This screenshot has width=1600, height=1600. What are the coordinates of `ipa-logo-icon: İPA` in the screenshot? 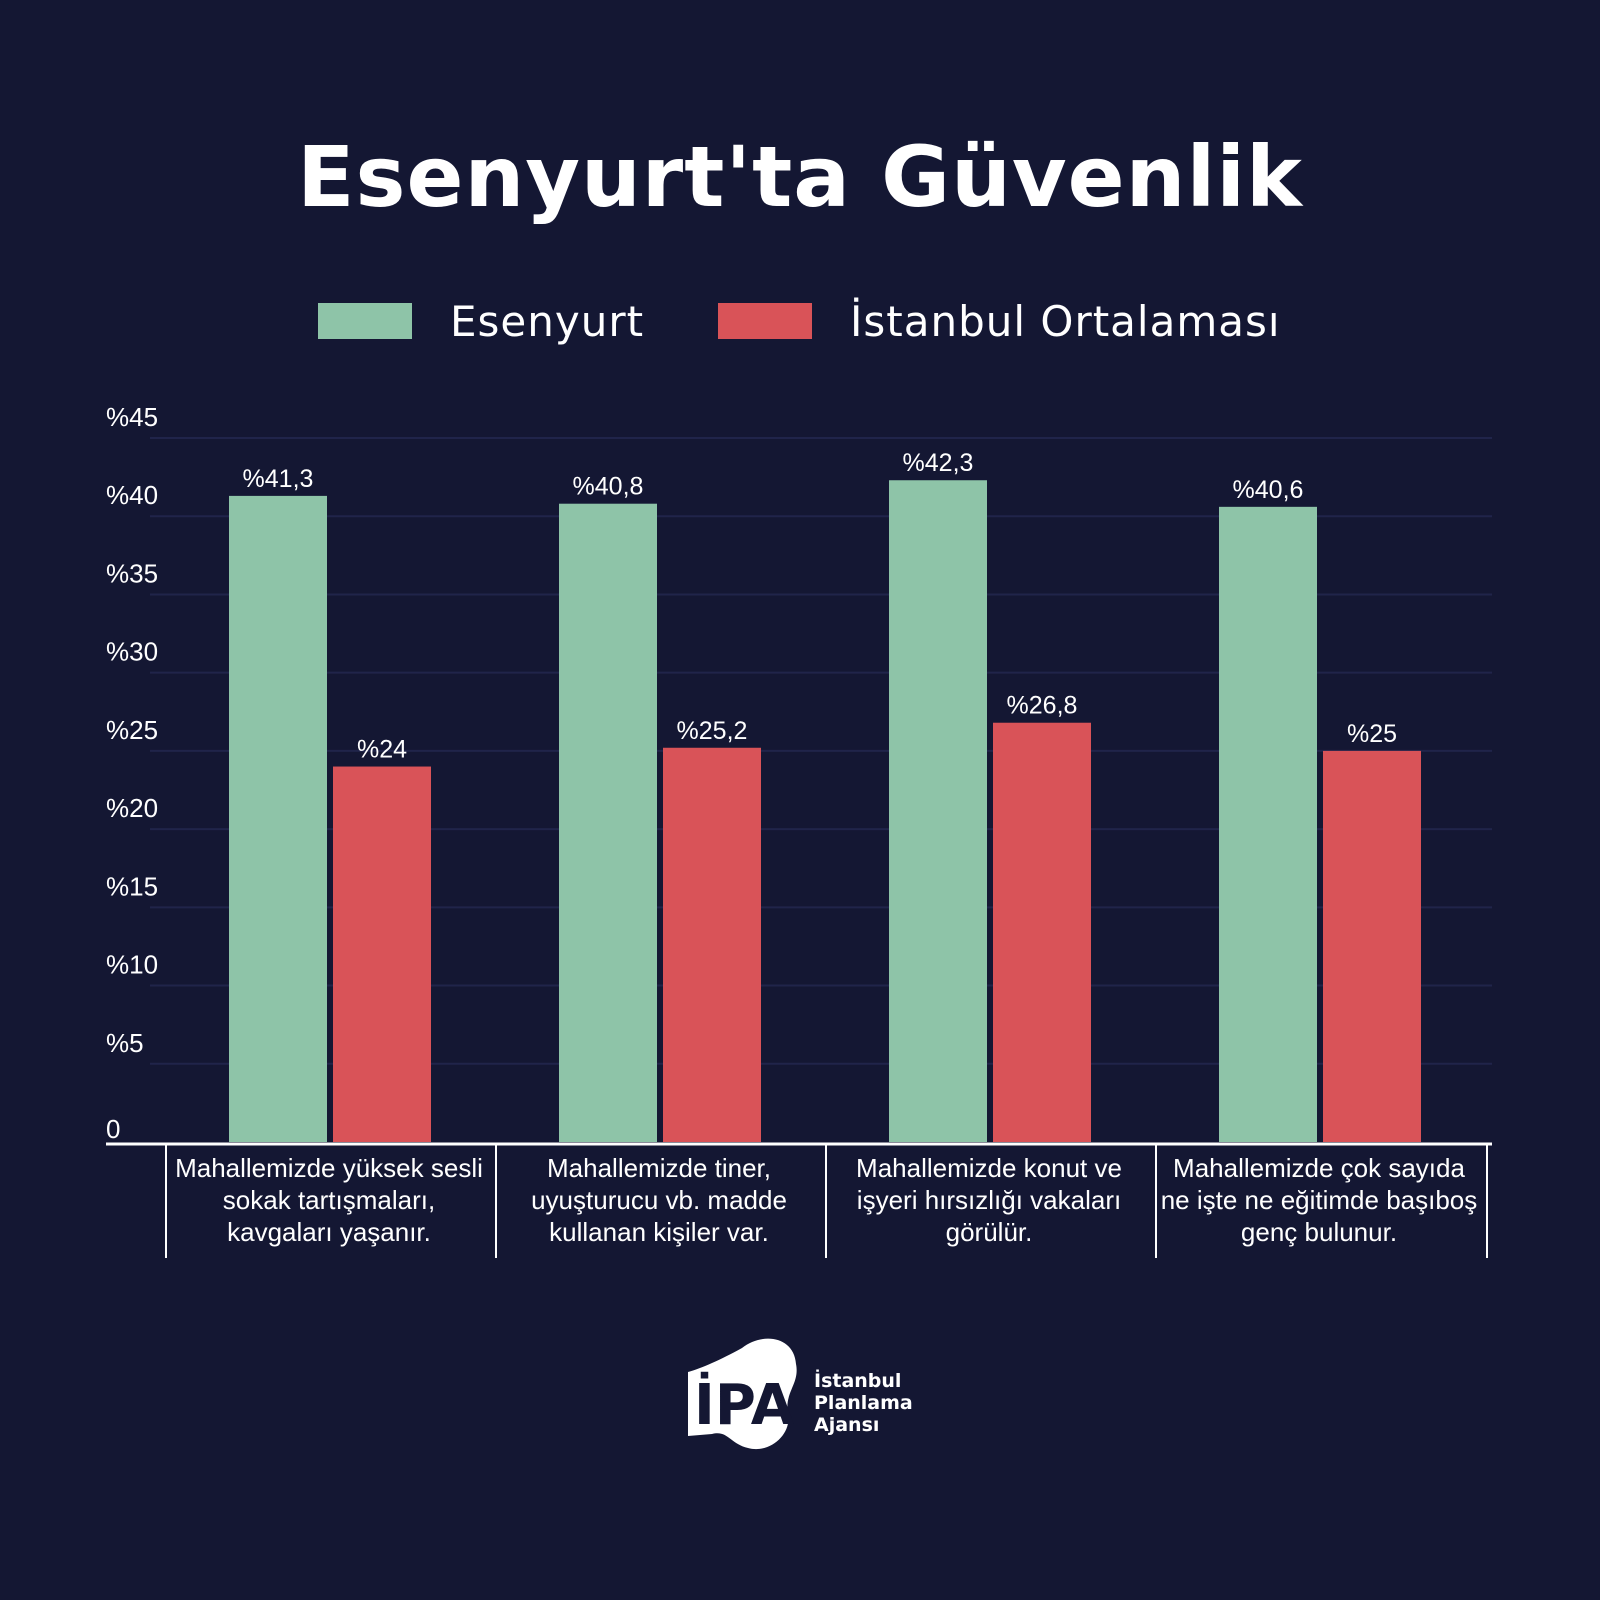 It's located at (742, 1394).